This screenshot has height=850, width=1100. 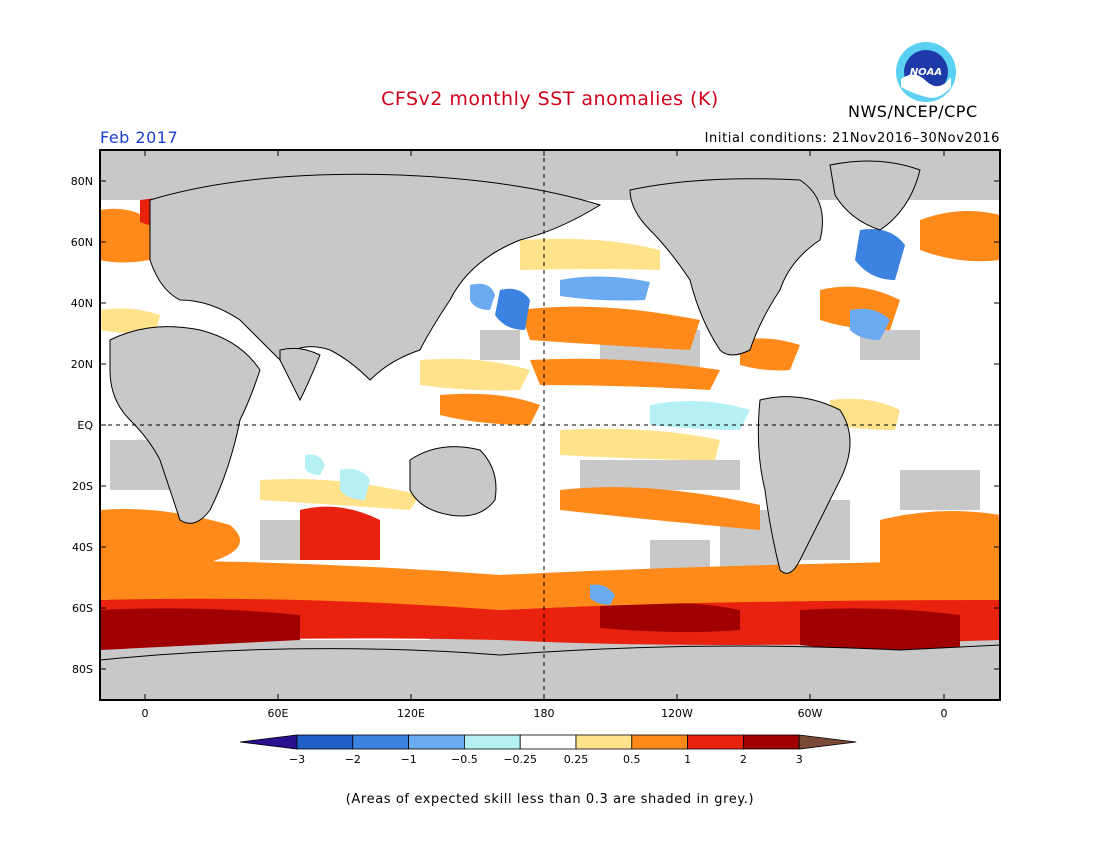 I want to click on australia-land, so click(x=453, y=481).